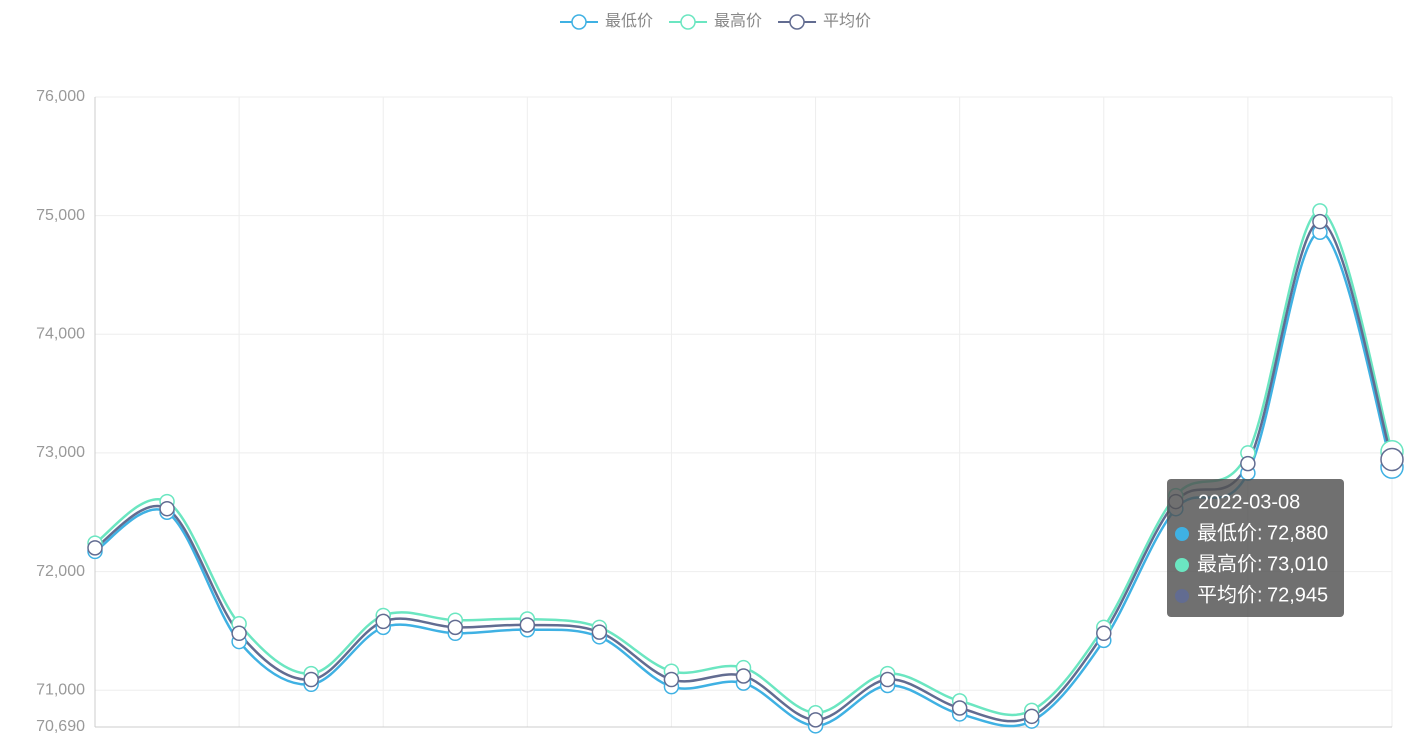  I want to click on y-tick-label: 73,000, so click(60, 452).